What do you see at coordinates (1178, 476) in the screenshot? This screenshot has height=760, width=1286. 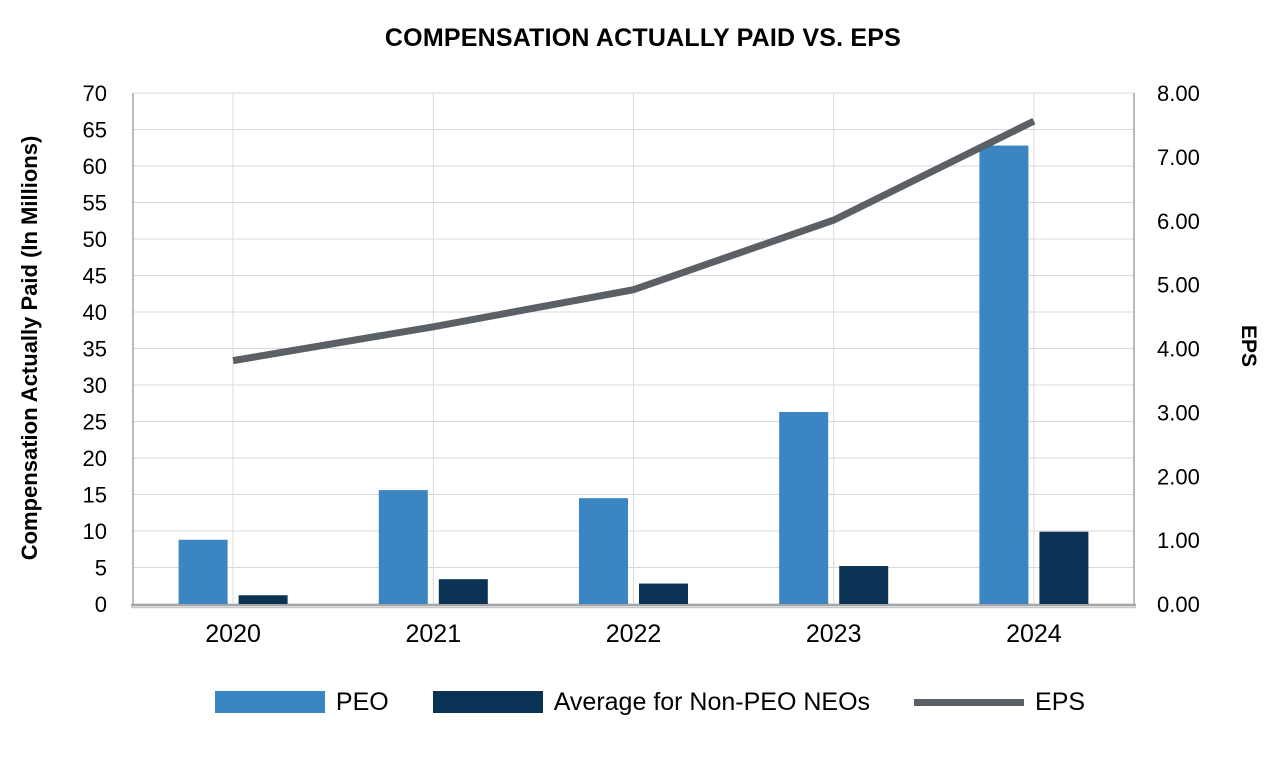 I see `right-axis-tick-label: 2.00` at bounding box center [1178, 476].